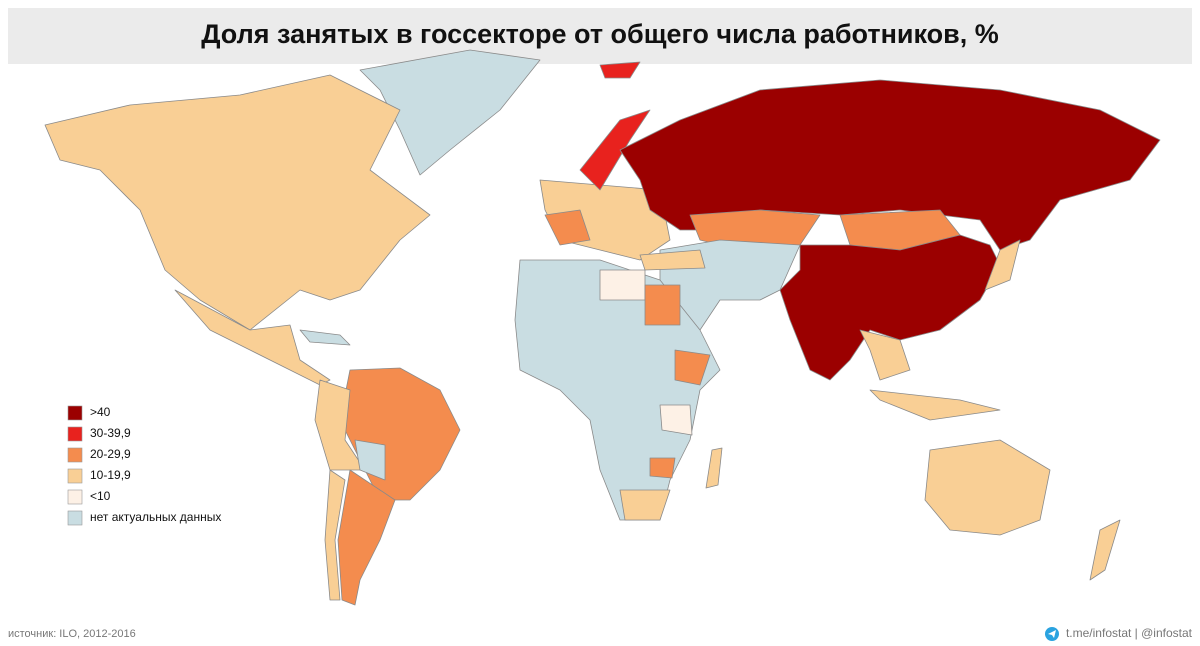  What do you see at coordinates (366, 537) in the screenshot?
I see `argentina` at bounding box center [366, 537].